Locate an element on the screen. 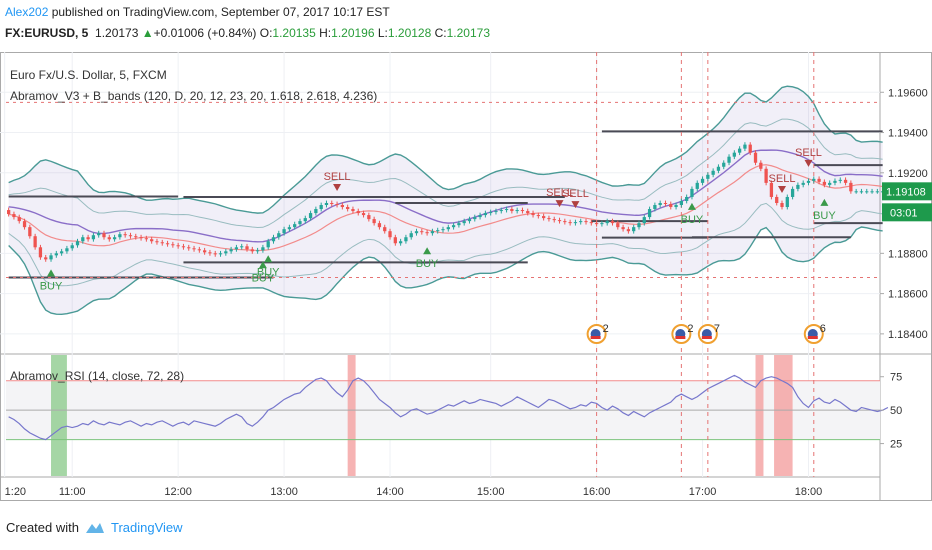 The image size is (932, 550). time-tick-label: 18:00 is located at coordinates (809, 492).